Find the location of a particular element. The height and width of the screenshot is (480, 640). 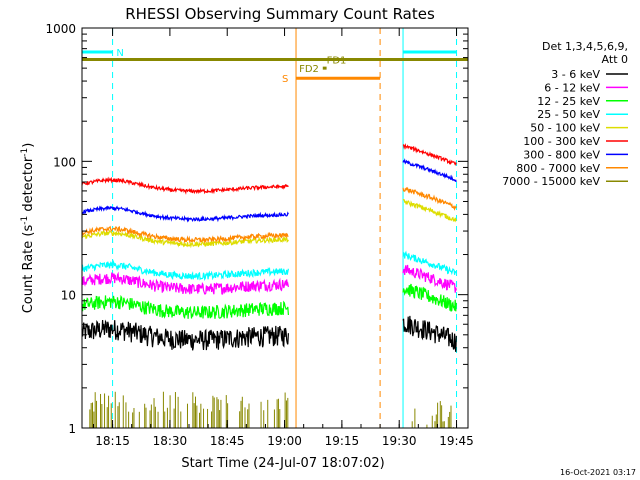

legend-label-1: 6 - 12 keV is located at coordinates (572, 87).